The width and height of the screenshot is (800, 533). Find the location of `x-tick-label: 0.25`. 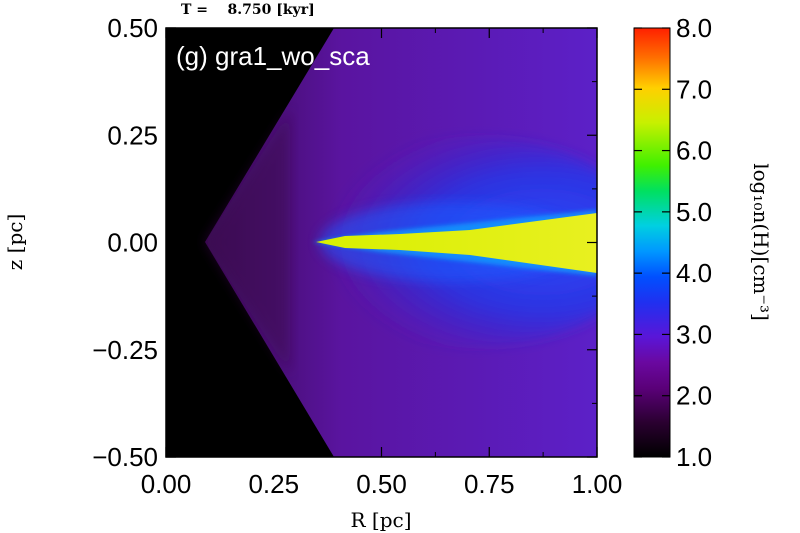

x-tick-label: 0.25 is located at coordinates (273, 484).